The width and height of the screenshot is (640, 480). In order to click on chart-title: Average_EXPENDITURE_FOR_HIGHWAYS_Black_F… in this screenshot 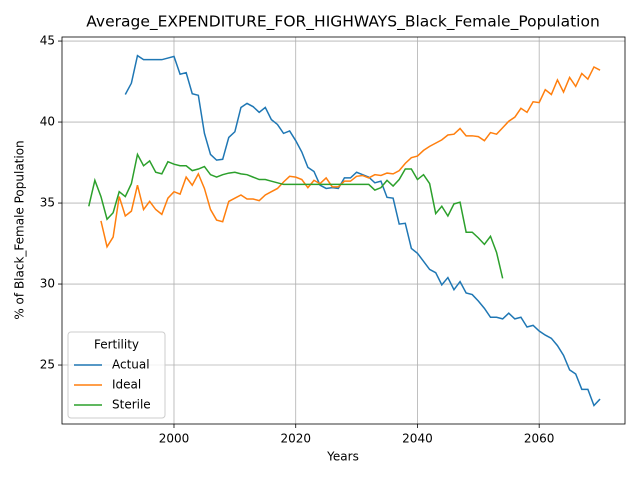, I will do `click(343, 22)`.